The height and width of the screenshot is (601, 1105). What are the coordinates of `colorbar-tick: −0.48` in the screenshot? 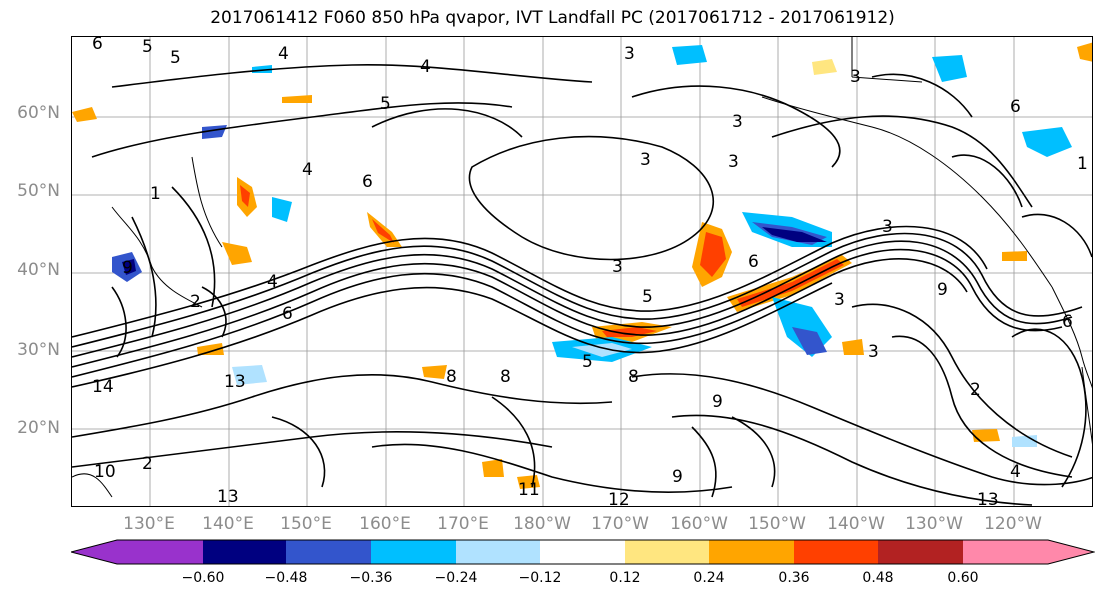 It's located at (286, 578).